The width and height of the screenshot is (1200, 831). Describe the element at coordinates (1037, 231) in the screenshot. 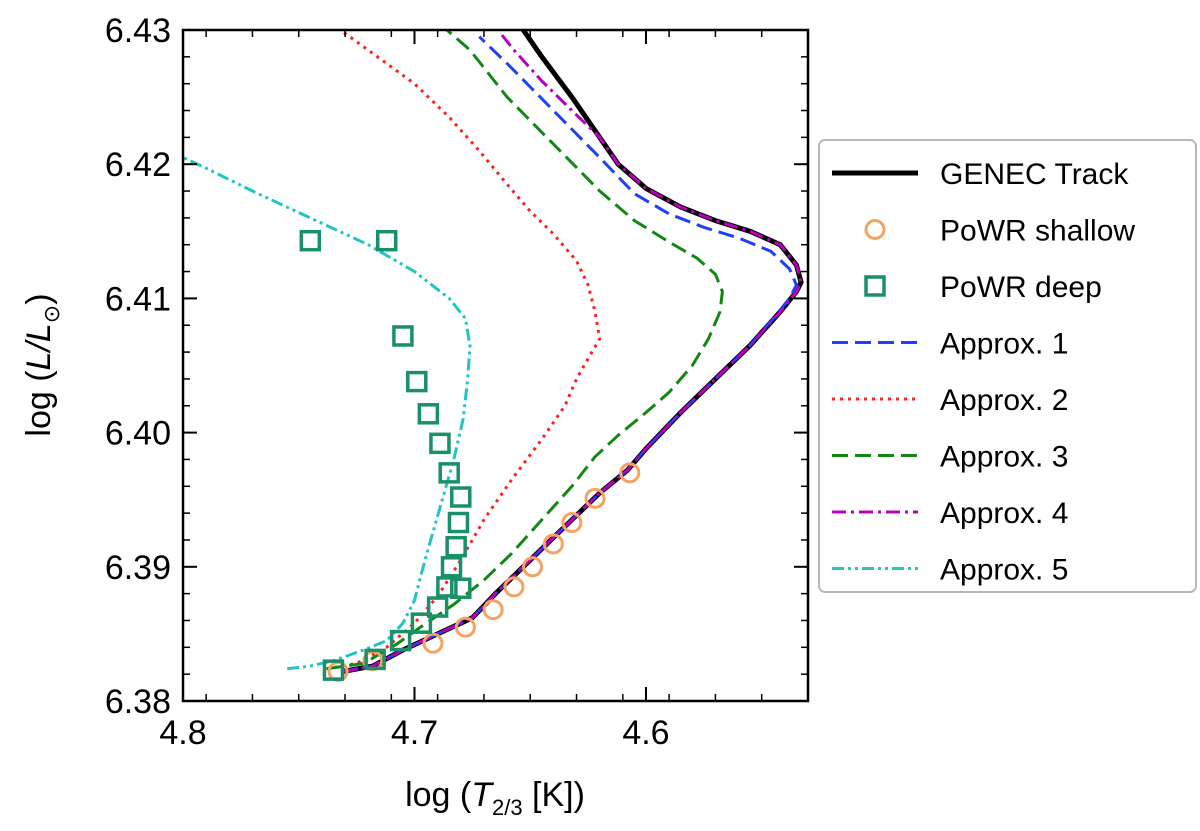

I see `legend-label-powr-shallow: PoWR shallow` at that location.